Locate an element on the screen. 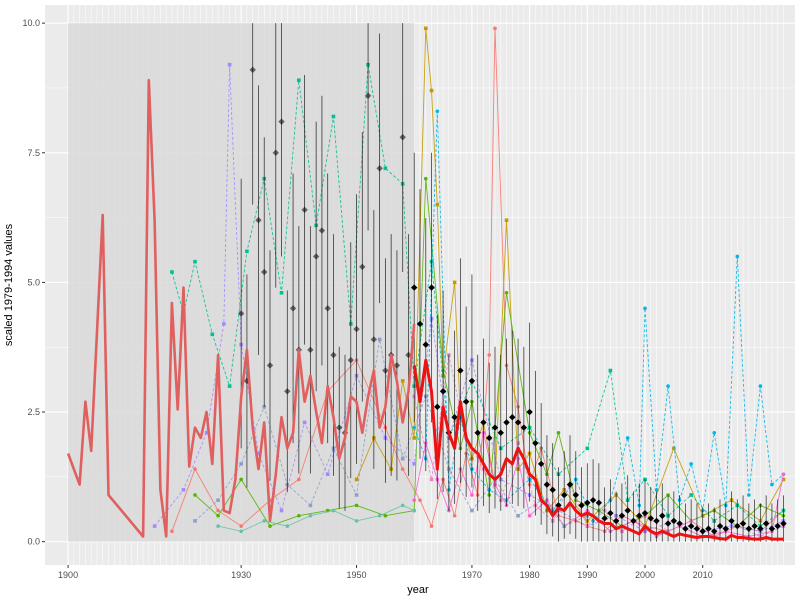 This screenshot has height=600, width=800. y-axis: 0.0 2.5 5.0 7.5 10.0 is located at coordinates (33, 282).